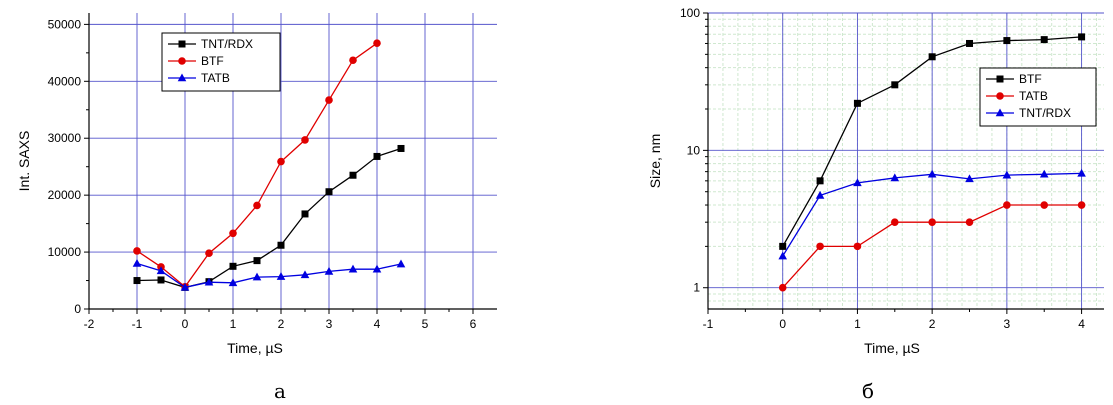 The image size is (1113, 405). What do you see at coordinates (77, 309) in the screenshot?
I see `y-tick-label: 0` at bounding box center [77, 309].